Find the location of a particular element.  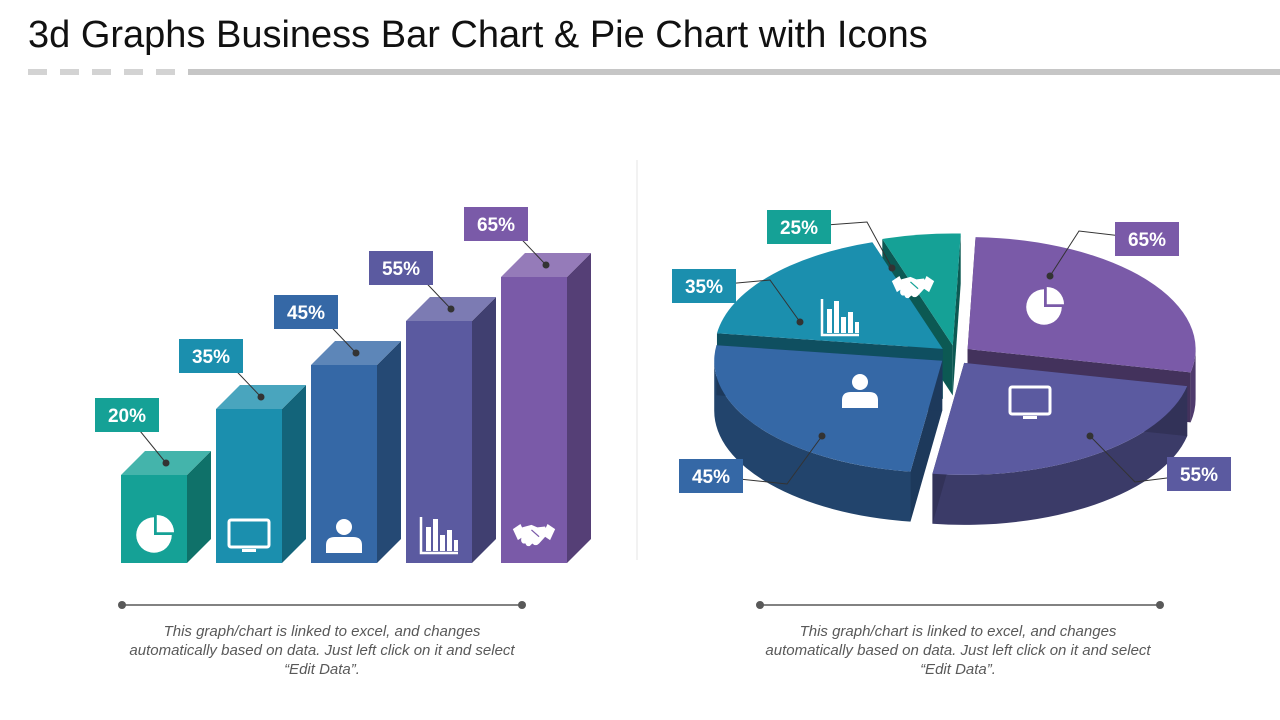

bar-data-label-text: 45% is located at coordinates (306, 313).